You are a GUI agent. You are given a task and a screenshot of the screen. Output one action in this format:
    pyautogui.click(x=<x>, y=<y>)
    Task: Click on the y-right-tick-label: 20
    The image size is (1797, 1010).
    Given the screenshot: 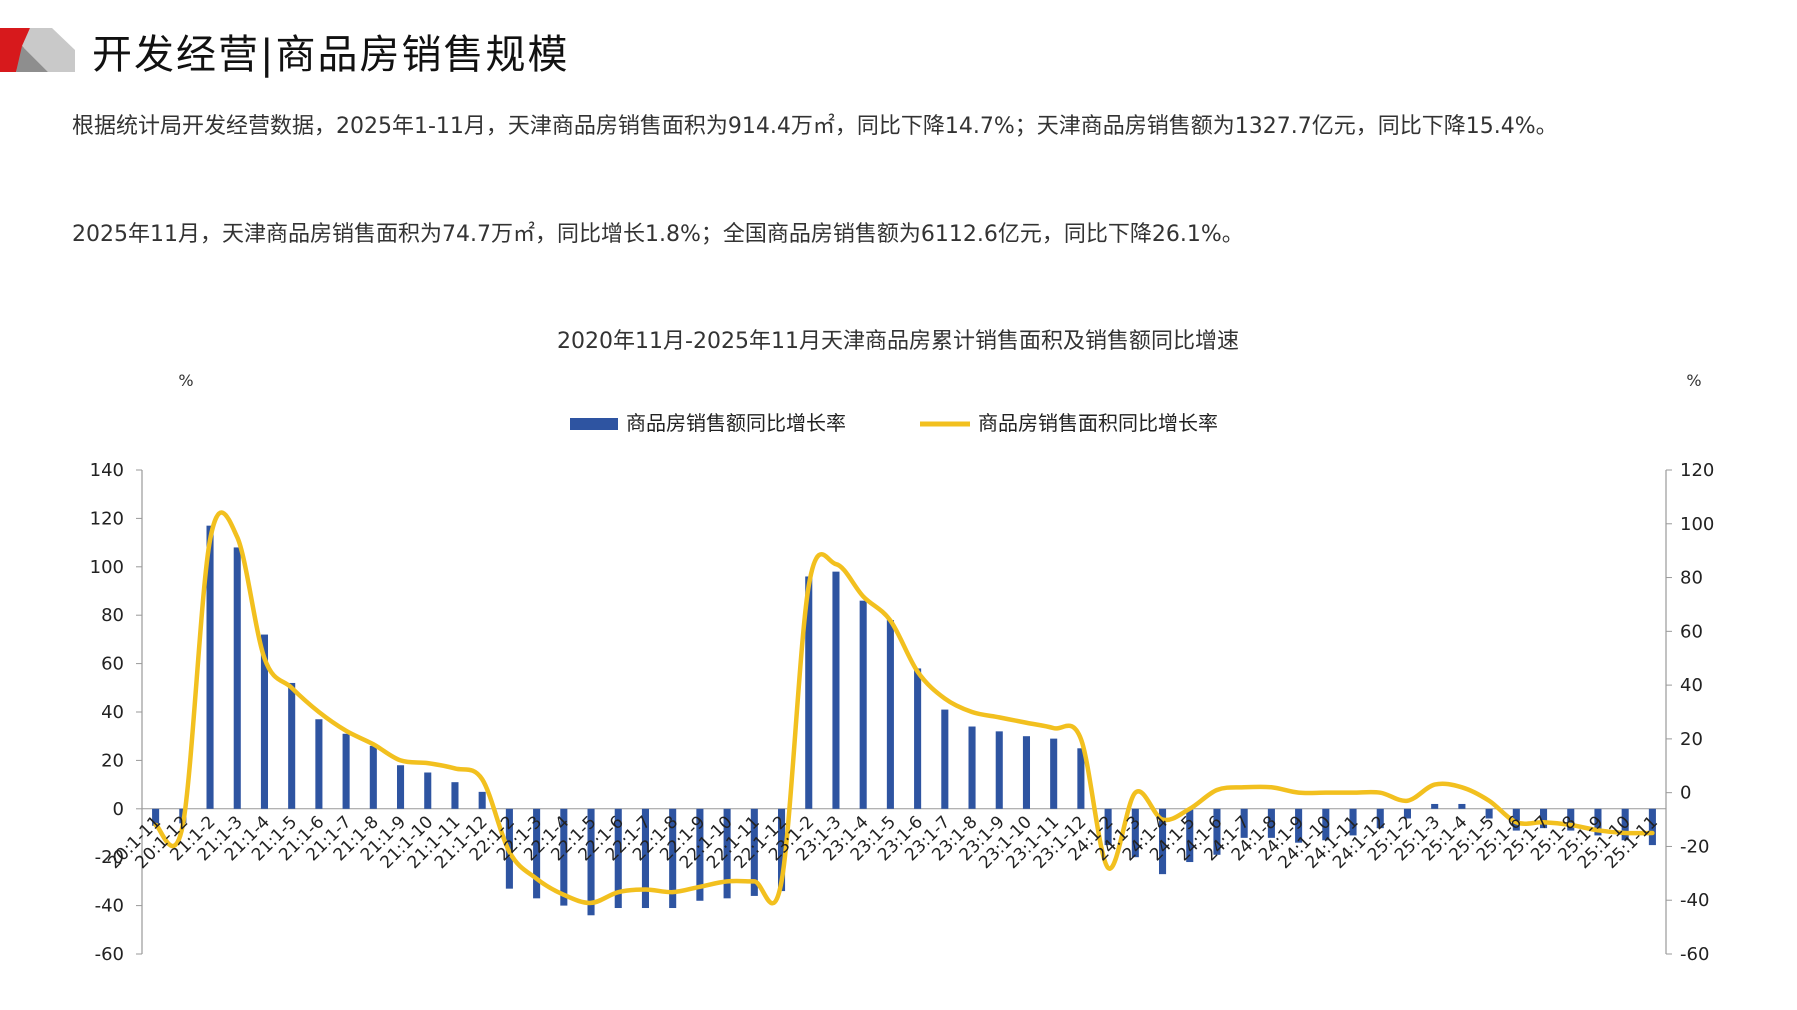 What is the action you would take?
    pyautogui.click(x=1691, y=739)
    